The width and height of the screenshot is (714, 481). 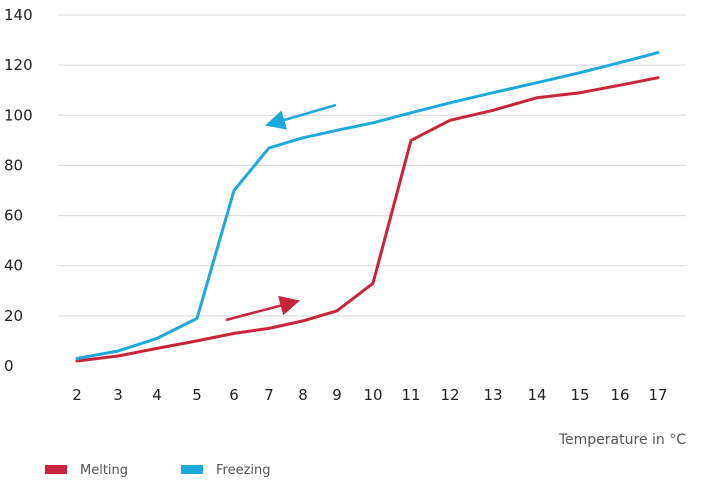 What do you see at coordinates (56, 469) in the screenshot?
I see `legend-swatch-melting` at bounding box center [56, 469].